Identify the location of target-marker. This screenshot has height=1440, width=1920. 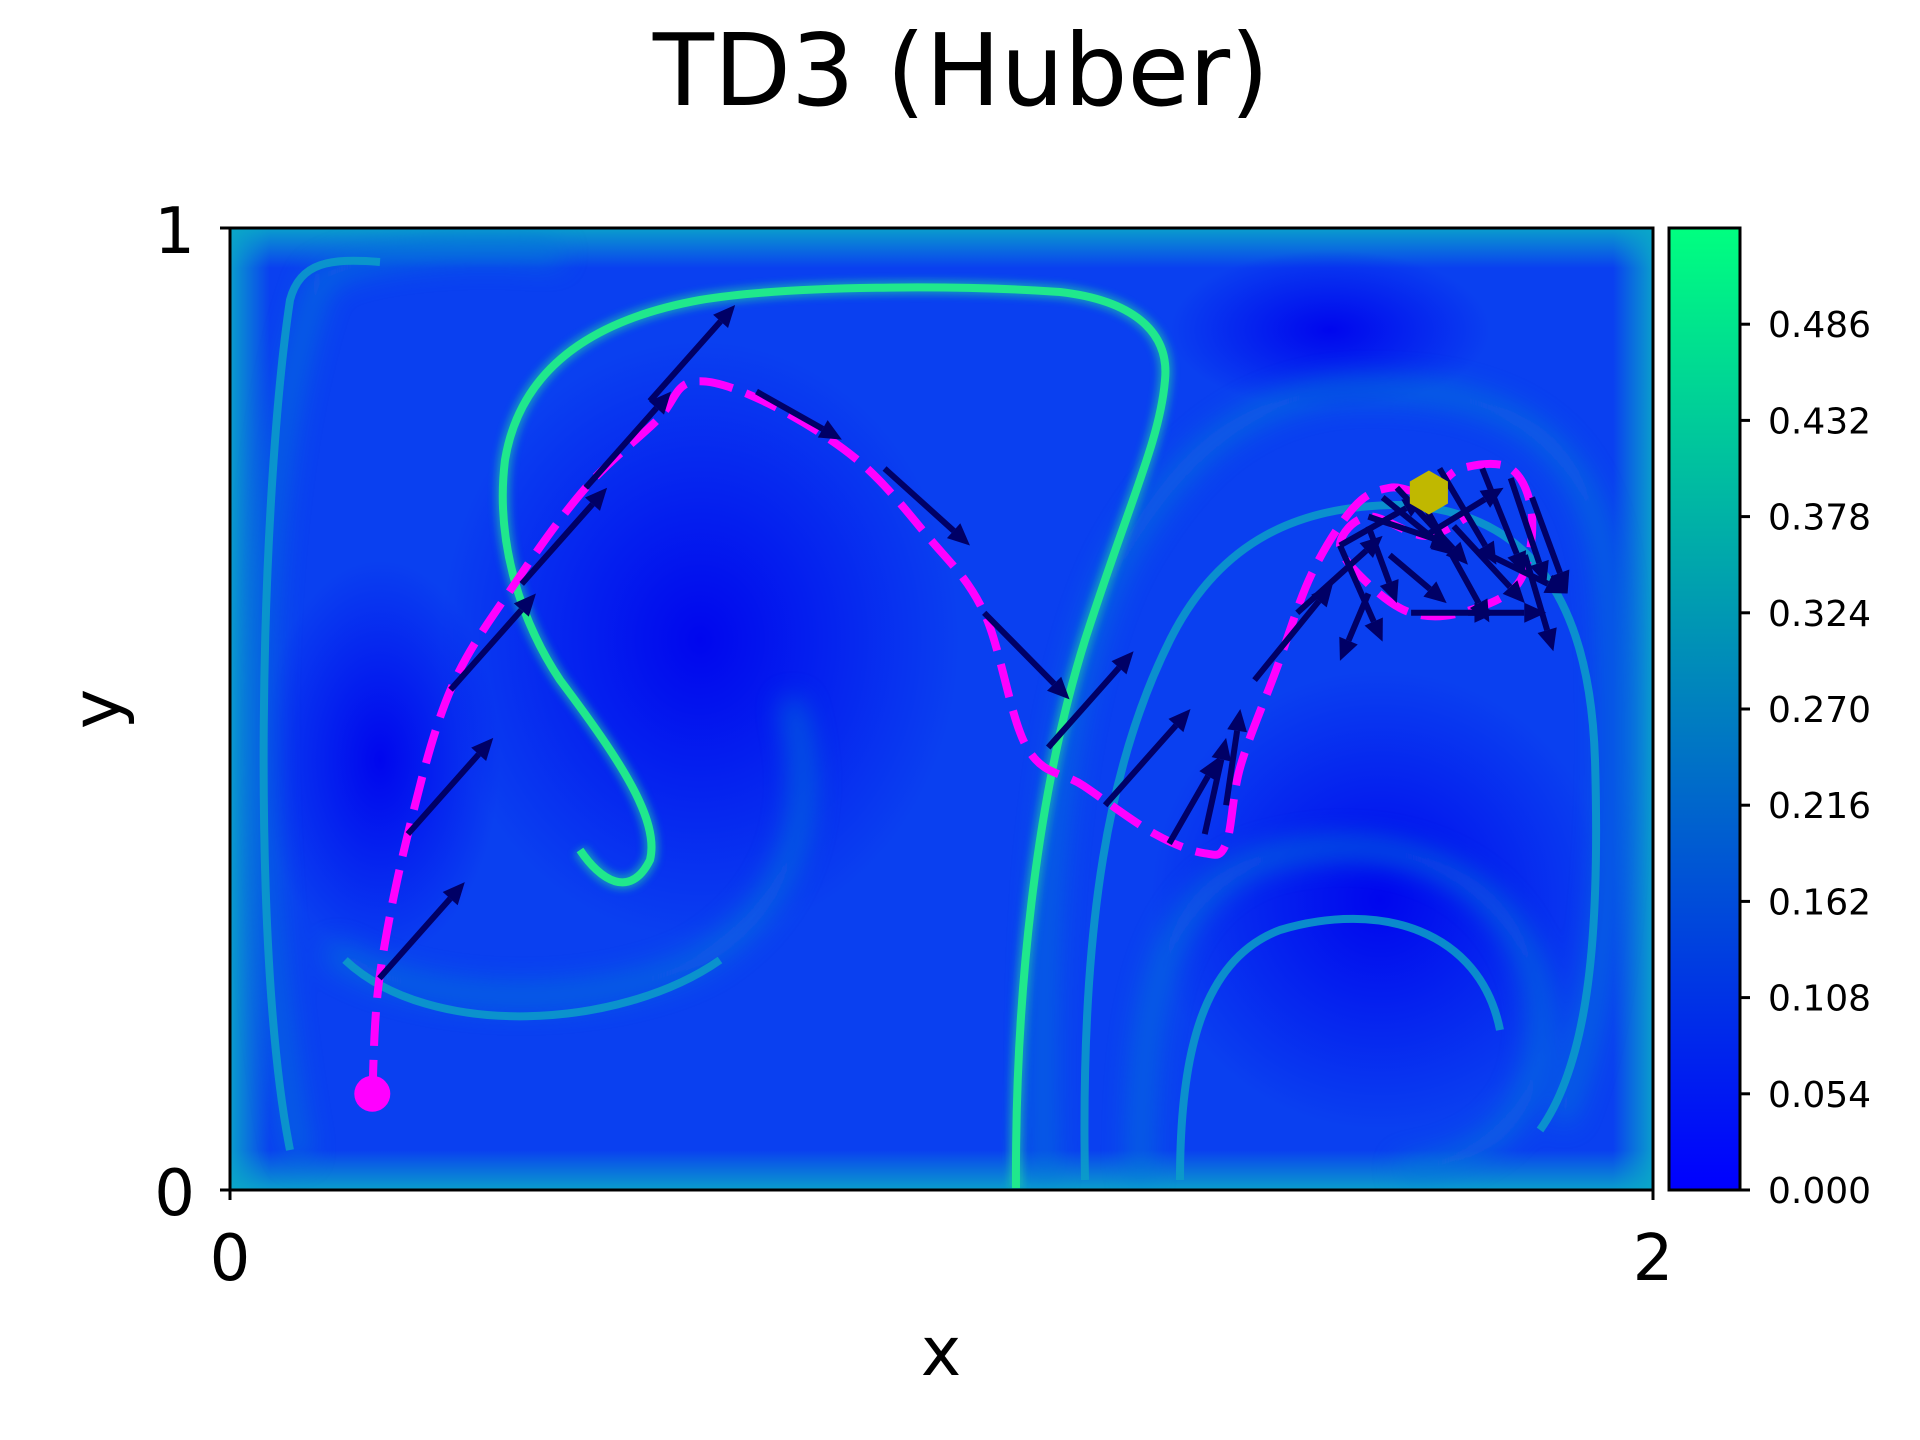
(1428, 492).